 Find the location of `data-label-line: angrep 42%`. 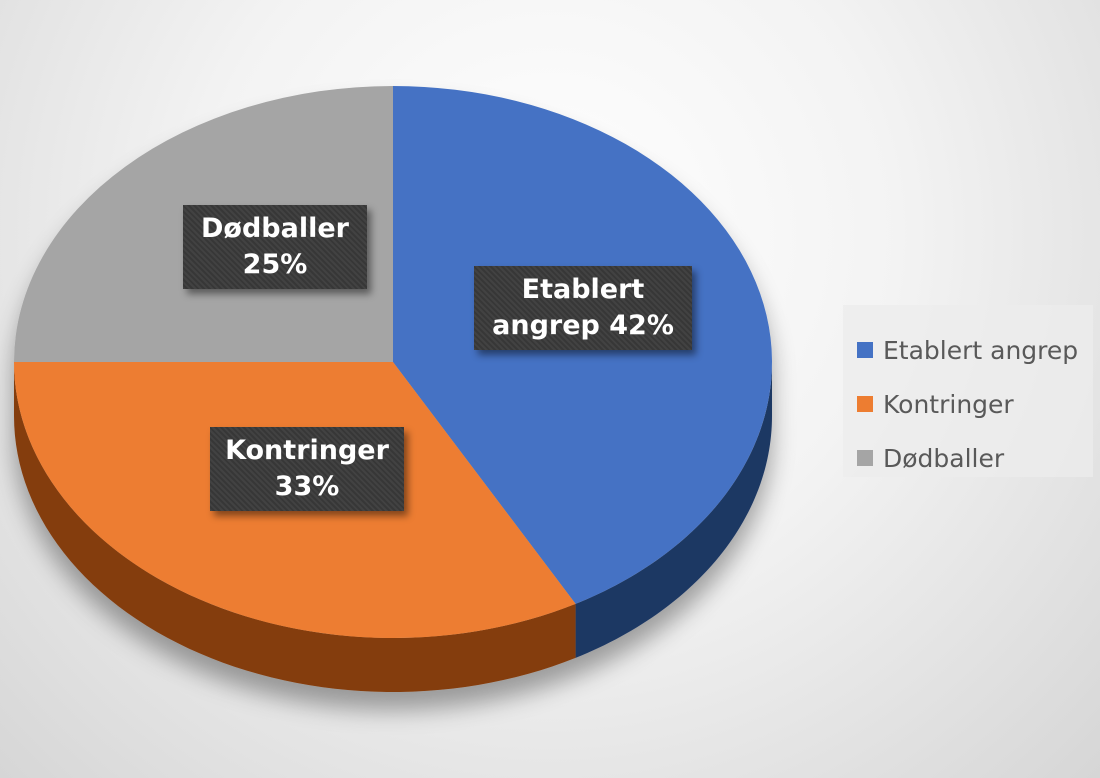

data-label-line: angrep 42% is located at coordinates (583, 325).